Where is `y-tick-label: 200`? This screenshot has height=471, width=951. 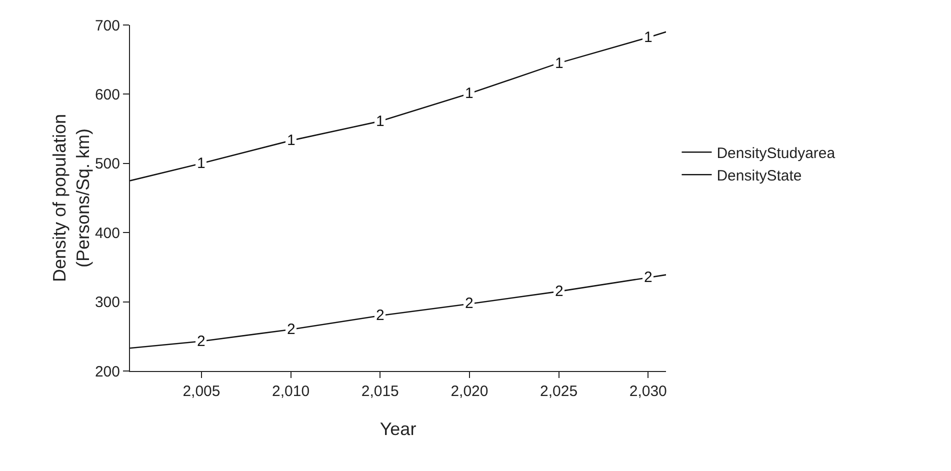 y-tick-label: 200 is located at coordinates (107, 371).